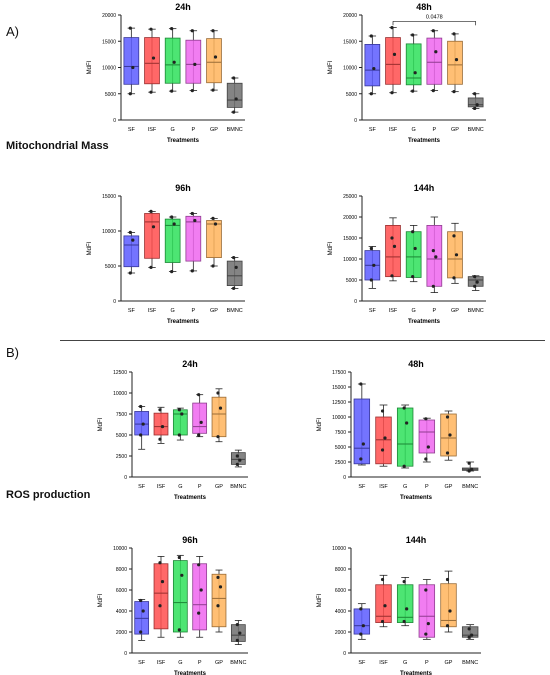  I want to click on x-tick-label: GP, so click(214, 311).